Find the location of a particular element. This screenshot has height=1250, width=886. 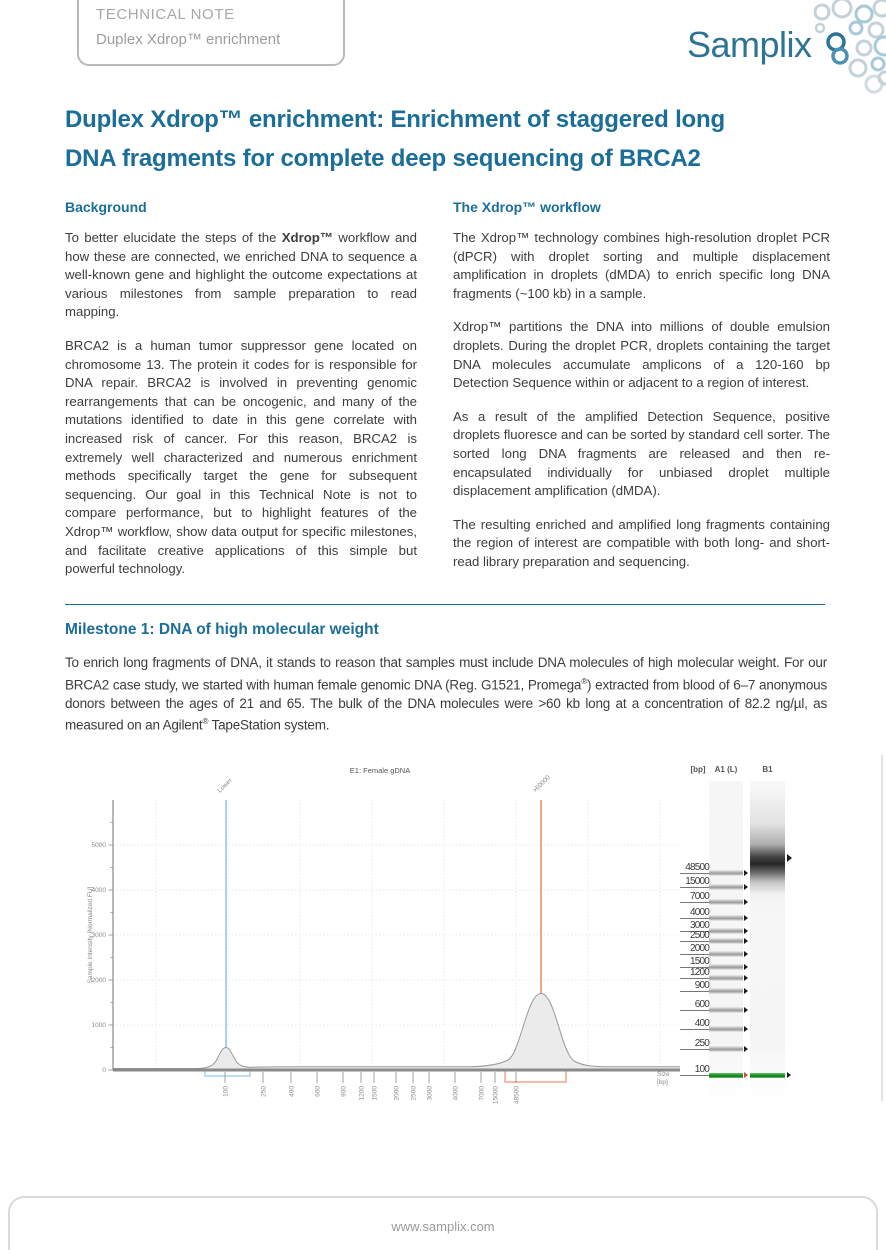

ladder-band-label: 2500 is located at coordinates (695, 936).